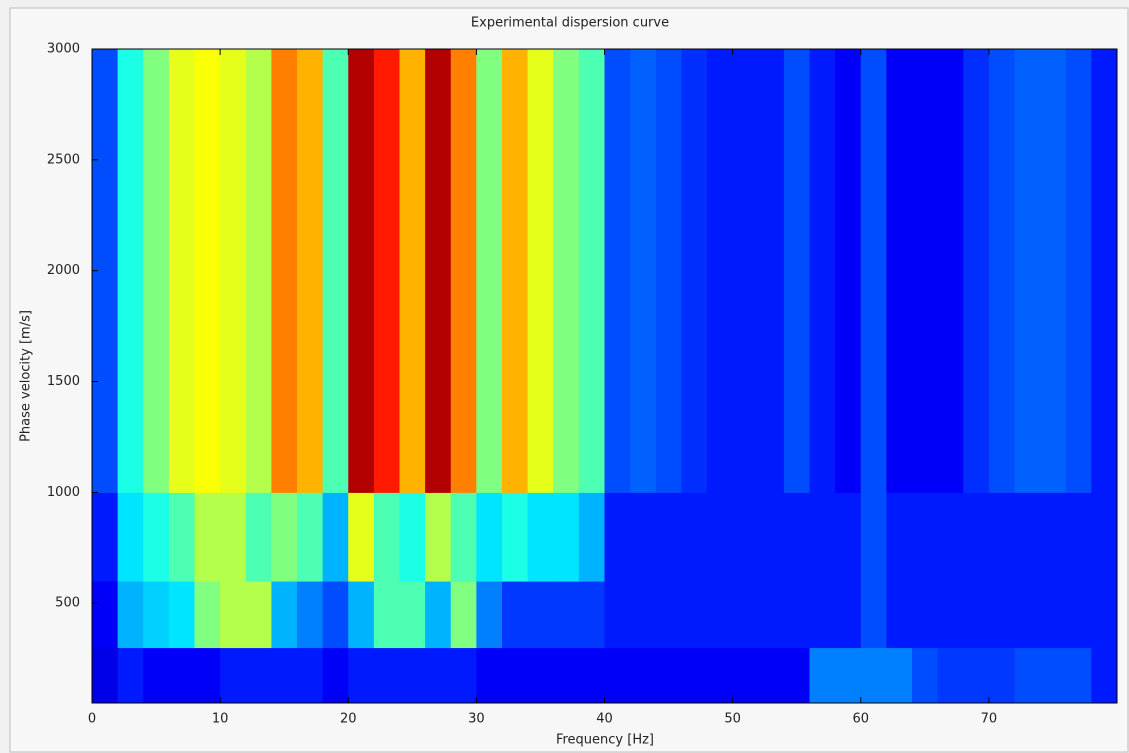 The image size is (1129, 753). I want to click on y-tick-label: 3000, so click(63, 49).